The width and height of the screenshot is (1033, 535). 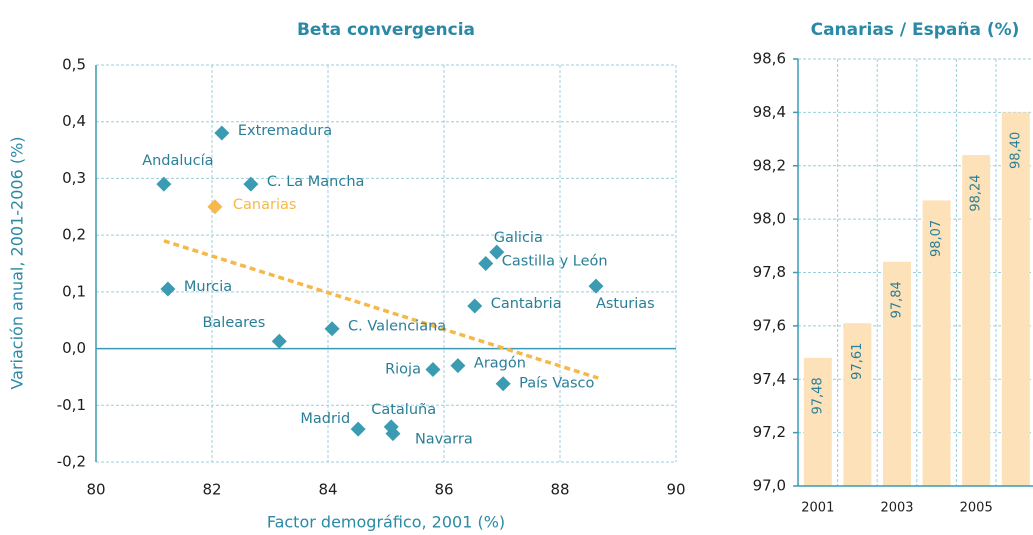 What do you see at coordinates (500, 364) in the screenshot?
I see `point-label: Aragón` at bounding box center [500, 364].